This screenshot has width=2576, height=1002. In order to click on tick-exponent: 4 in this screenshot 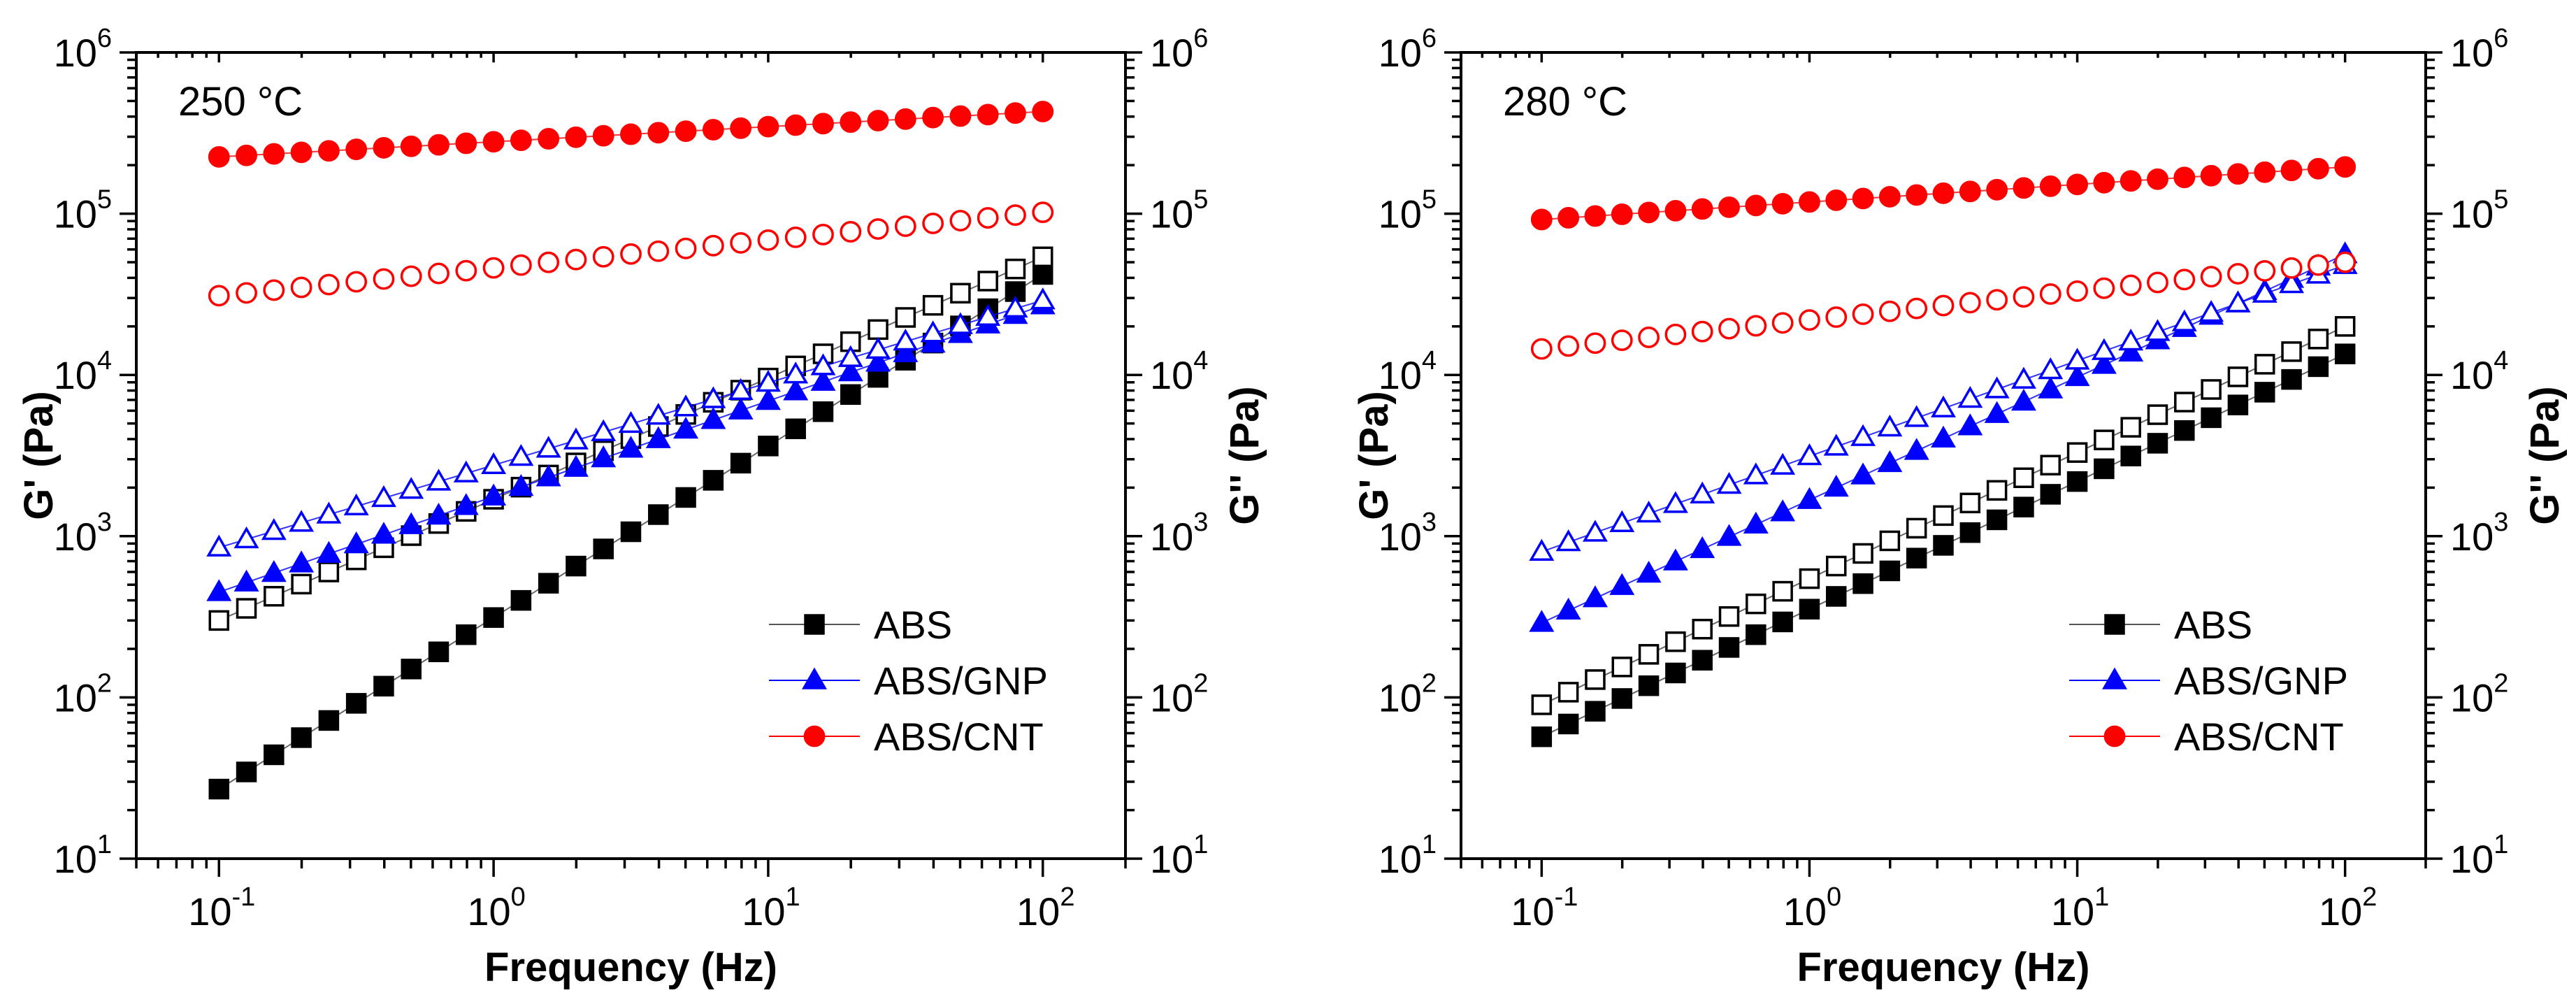, I will do `click(1429, 360)`.